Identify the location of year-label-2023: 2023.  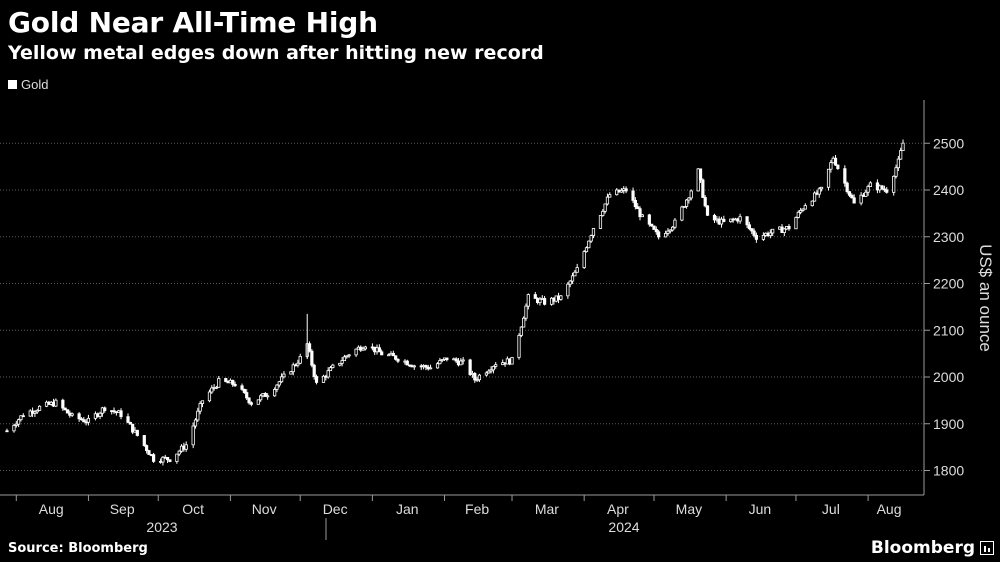
(161, 527).